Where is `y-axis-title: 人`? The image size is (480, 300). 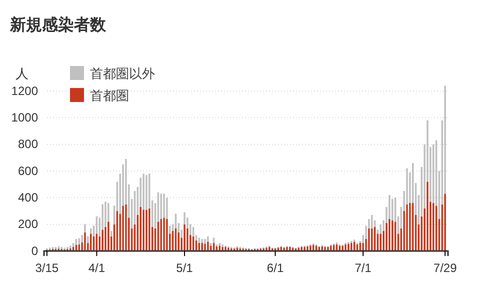
y-axis-title: 人 is located at coordinates (22, 74).